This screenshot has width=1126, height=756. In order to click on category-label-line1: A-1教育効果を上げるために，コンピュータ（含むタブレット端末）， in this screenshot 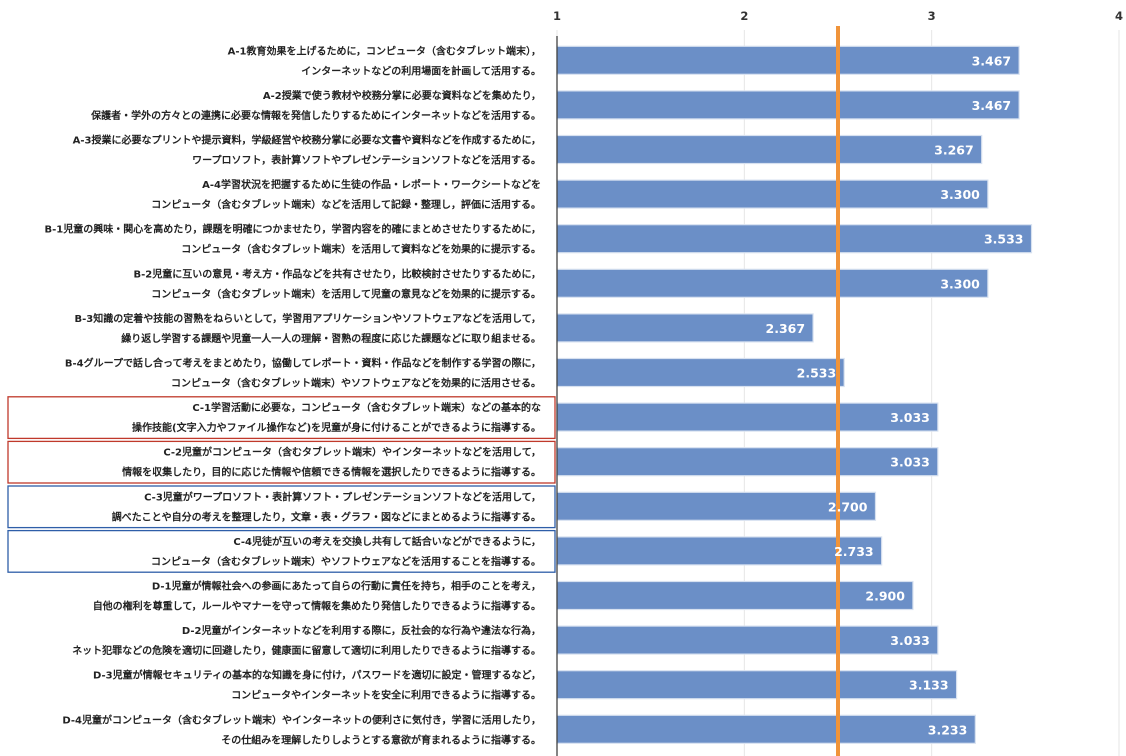, I will do `click(384, 50)`.